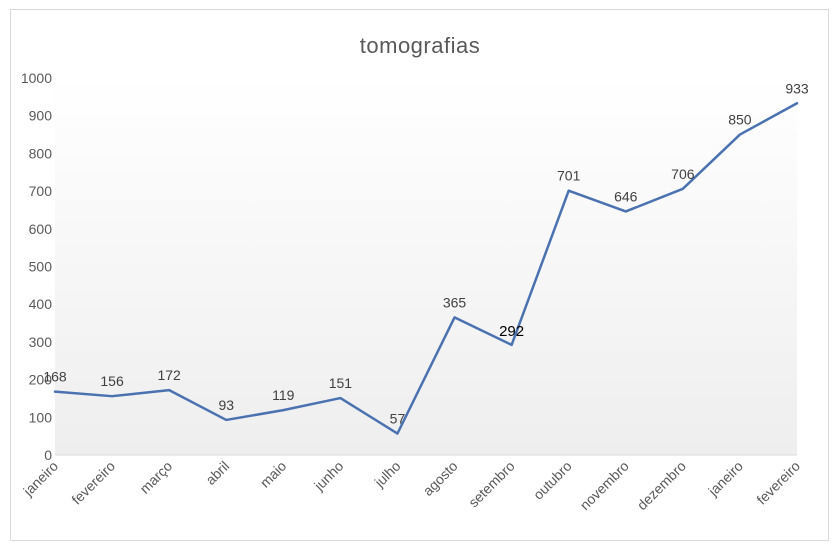 The height and width of the screenshot is (551, 839). What do you see at coordinates (328, 476) in the screenshot?
I see `x-tick-label: junho` at bounding box center [328, 476].